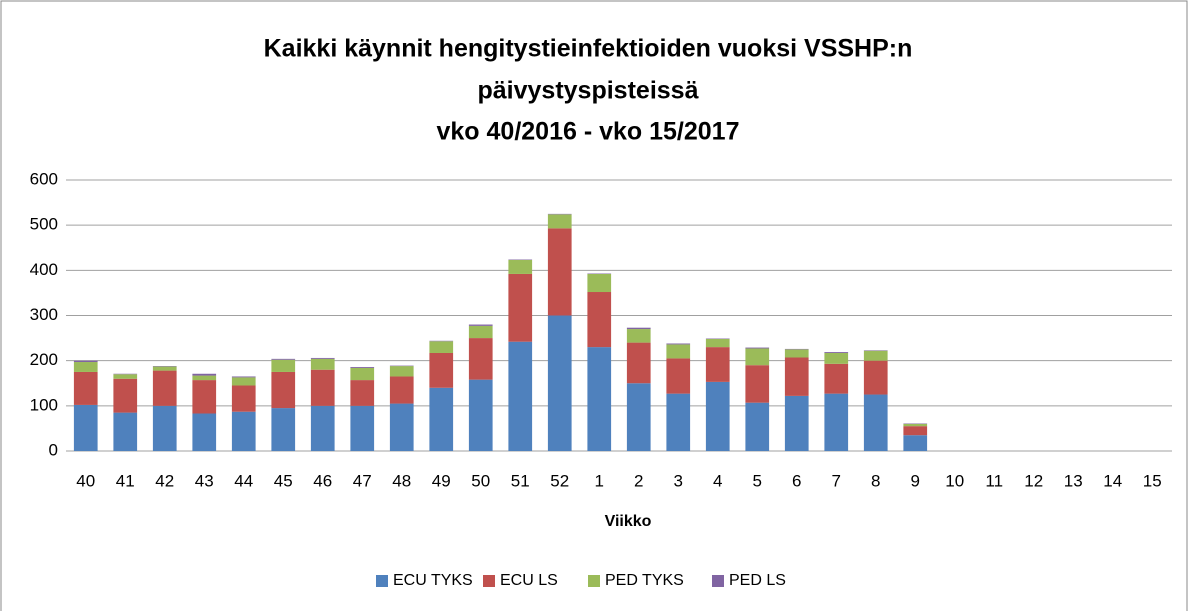 The height and width of the screenshot is (611, 1189). Describe the element at coordinates (559, 480) in the screenshot. I see `x-tick-label: 52` at that location.